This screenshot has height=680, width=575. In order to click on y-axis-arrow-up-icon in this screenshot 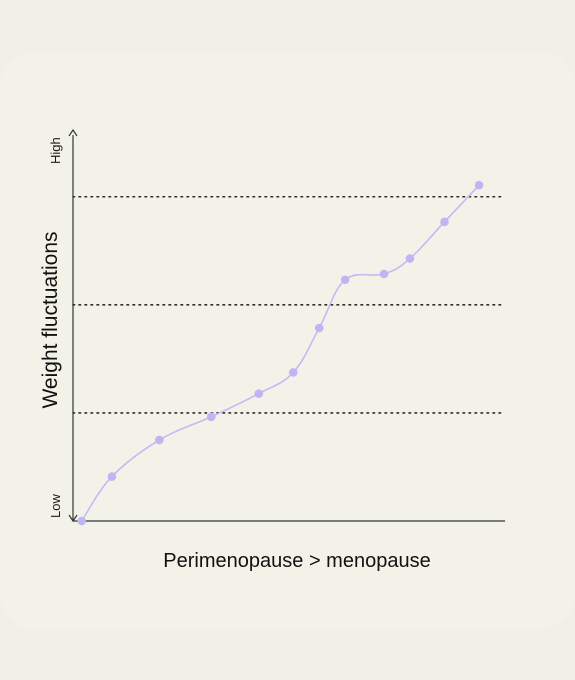, I will do `click(73, 132)`.